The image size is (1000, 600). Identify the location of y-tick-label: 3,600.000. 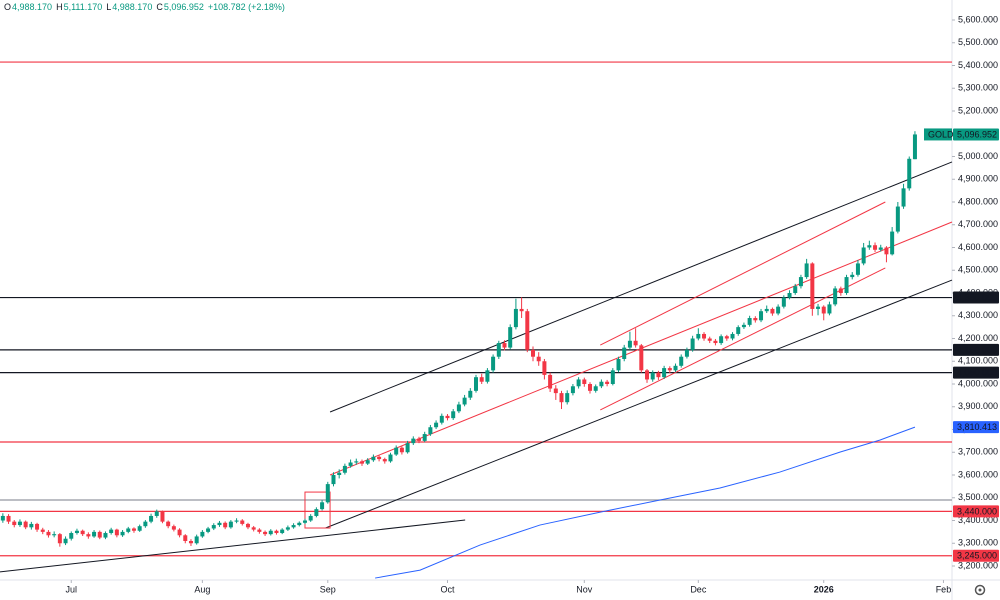
(978, 474).